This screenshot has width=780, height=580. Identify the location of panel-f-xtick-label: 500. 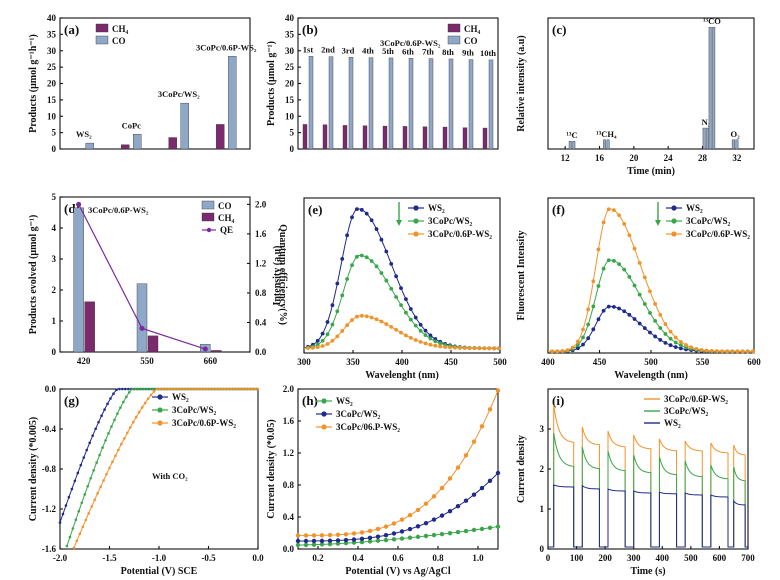
(651, 362).